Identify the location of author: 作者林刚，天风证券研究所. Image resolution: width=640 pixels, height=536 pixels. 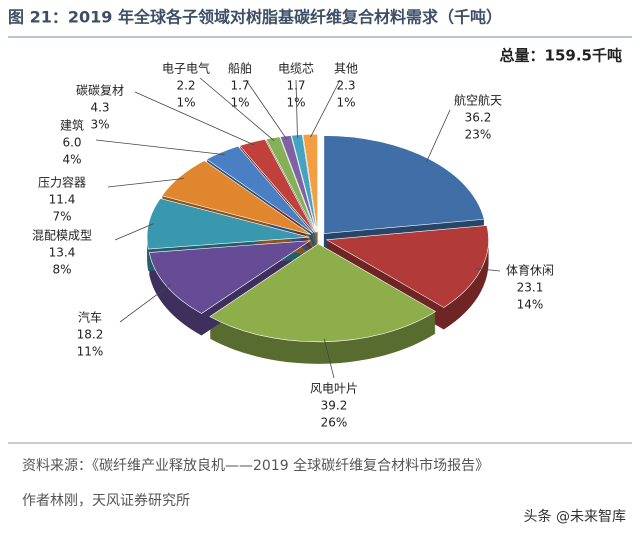
(106, 501).